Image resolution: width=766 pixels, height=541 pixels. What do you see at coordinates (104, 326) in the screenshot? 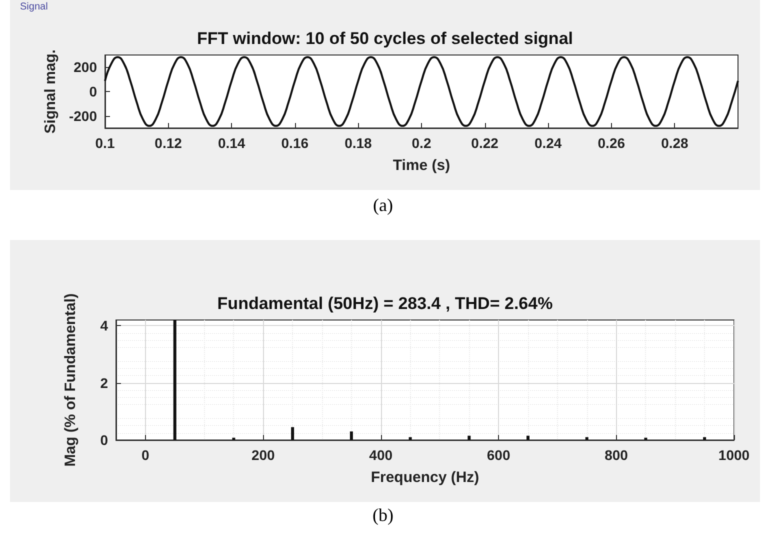
I see `y-tick-label: 4` at bounding box center [104, 326].